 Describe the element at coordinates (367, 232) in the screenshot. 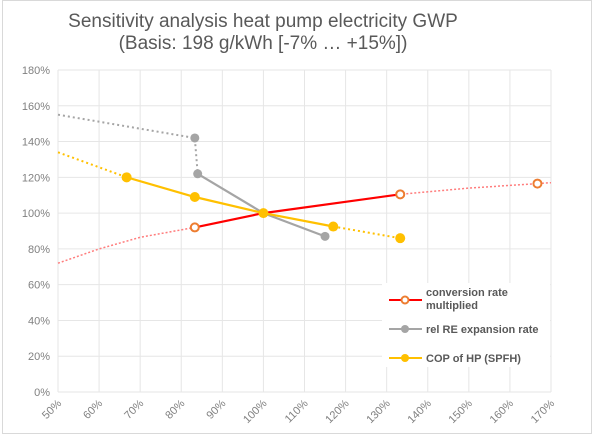

I see `trendline-cop-tail` at that location.